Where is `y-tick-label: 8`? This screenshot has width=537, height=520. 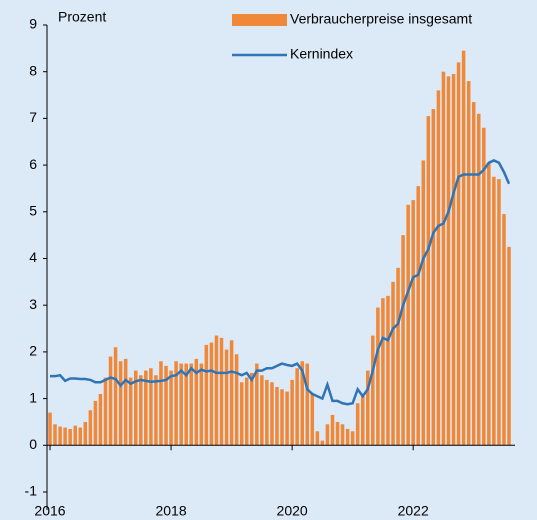
y-tick-label: 8 is located at coordinates (33, 70).